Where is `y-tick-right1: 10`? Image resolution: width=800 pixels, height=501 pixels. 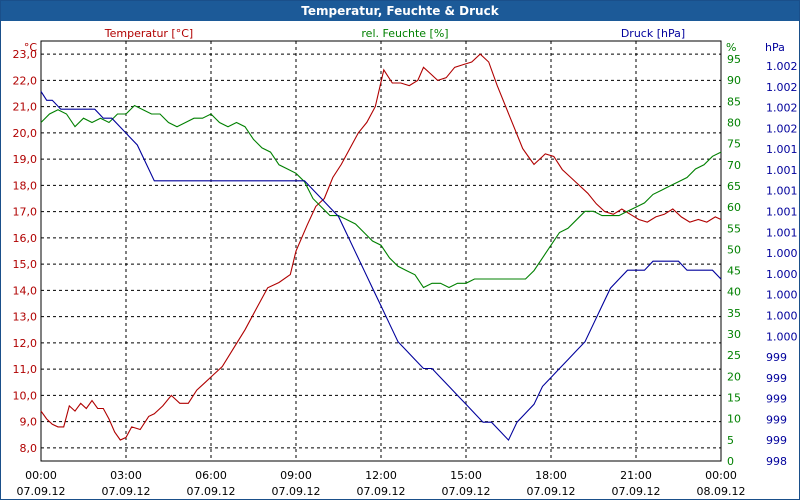
y-tick-right1: 10 is located at coordinates (734, 419).